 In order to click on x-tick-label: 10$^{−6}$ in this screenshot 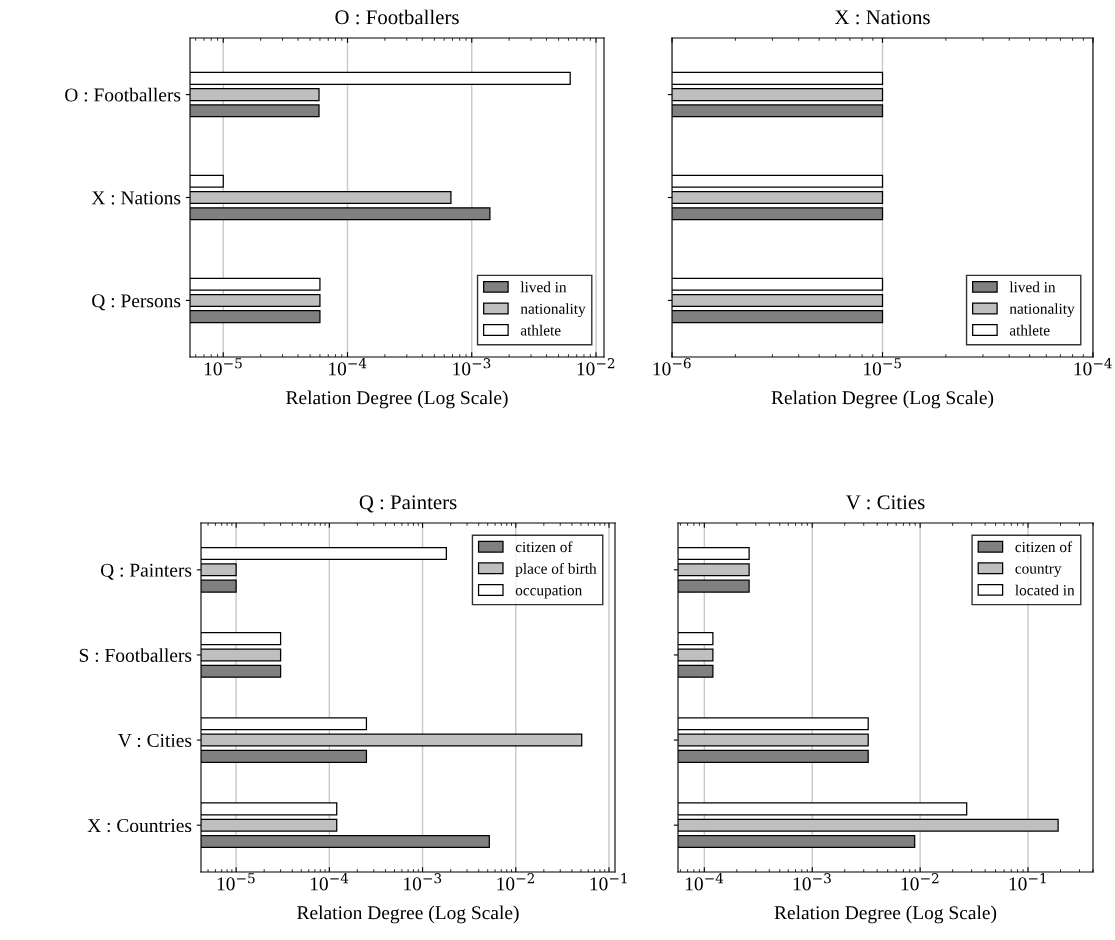, I will do `click(672, 367)`.